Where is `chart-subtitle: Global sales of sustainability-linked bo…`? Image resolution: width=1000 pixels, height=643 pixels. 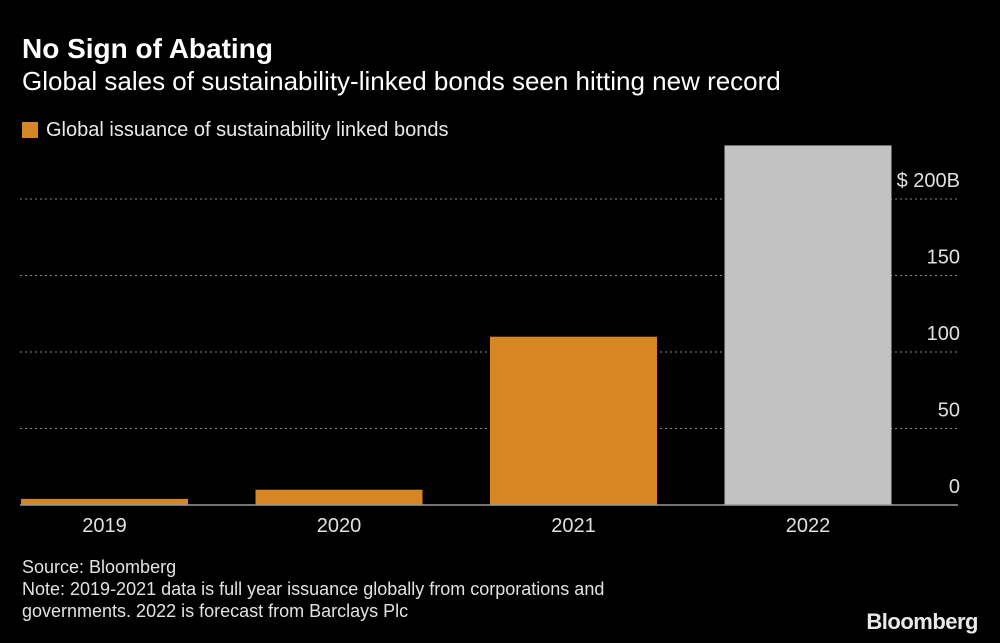
chart-subtitle: Global sales of sustainability-linked bo… is located at coordinates (401, 81).